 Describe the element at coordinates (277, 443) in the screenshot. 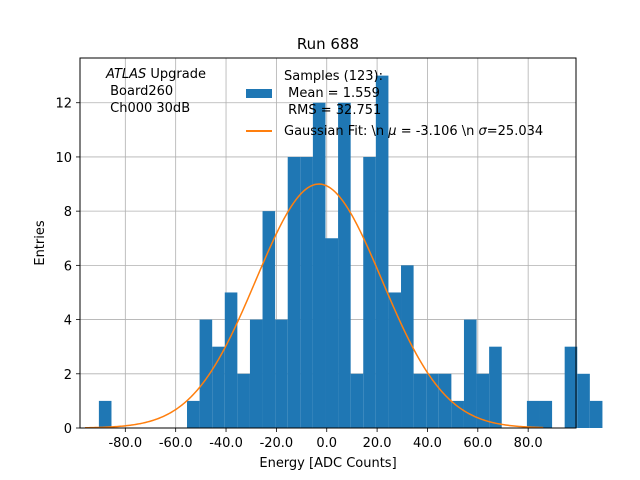

I see `x-tick-label: -20.0` at that location.